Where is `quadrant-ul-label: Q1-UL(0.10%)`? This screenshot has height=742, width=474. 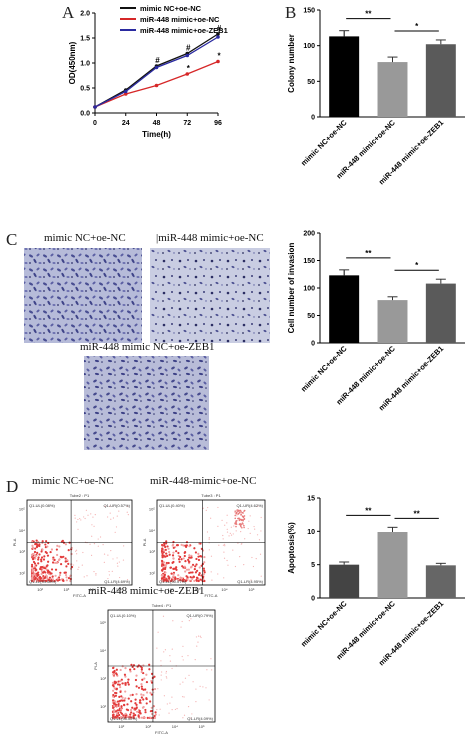 quadrant-ul-label: Q1-UL(0.10%) is located at coordinates (123, 615).